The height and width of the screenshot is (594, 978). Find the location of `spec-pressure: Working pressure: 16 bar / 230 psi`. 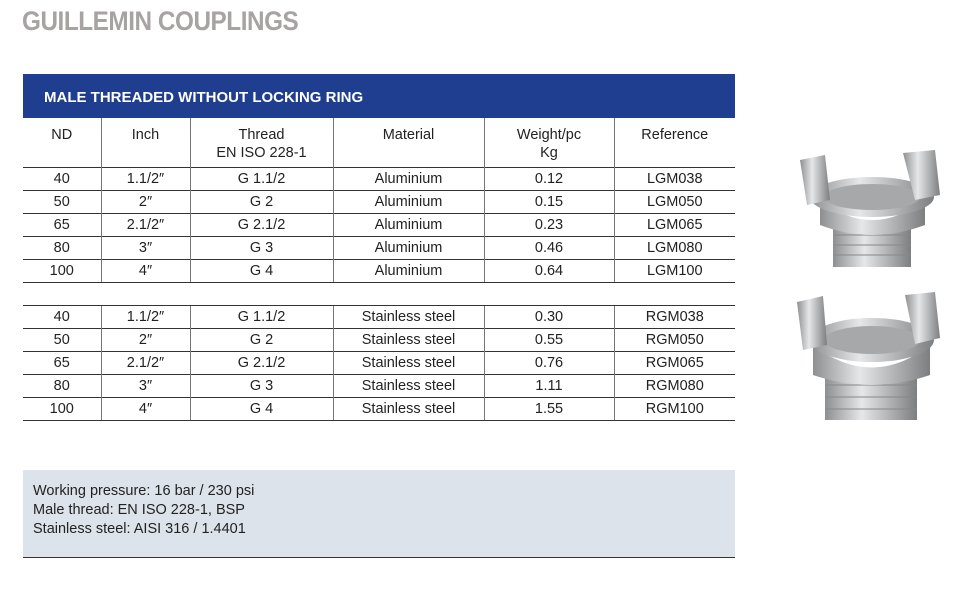

spec-pressure: Working pressure: 16 bar / 230 psi is located at coordinates (144, 491).